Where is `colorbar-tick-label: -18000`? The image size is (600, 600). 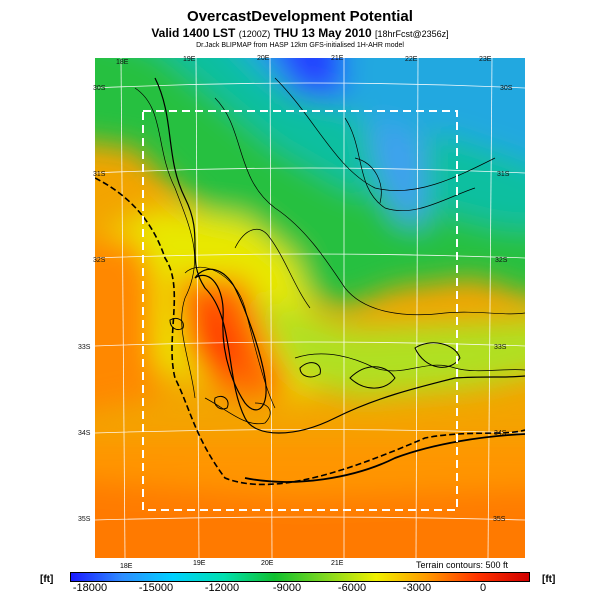
colorbar-tick-label: -18000 is located at coordinates (90, 588).